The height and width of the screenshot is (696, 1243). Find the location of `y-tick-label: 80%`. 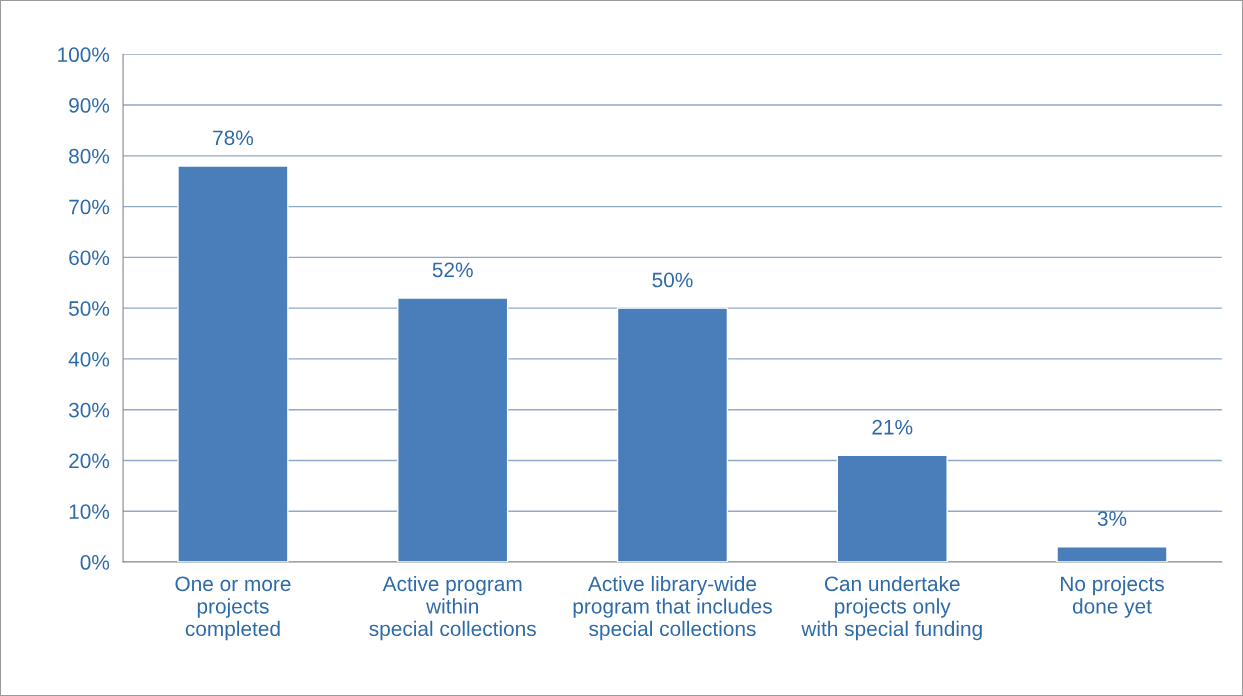

y-tick-label: 80% is located at coordinates (89, 156).